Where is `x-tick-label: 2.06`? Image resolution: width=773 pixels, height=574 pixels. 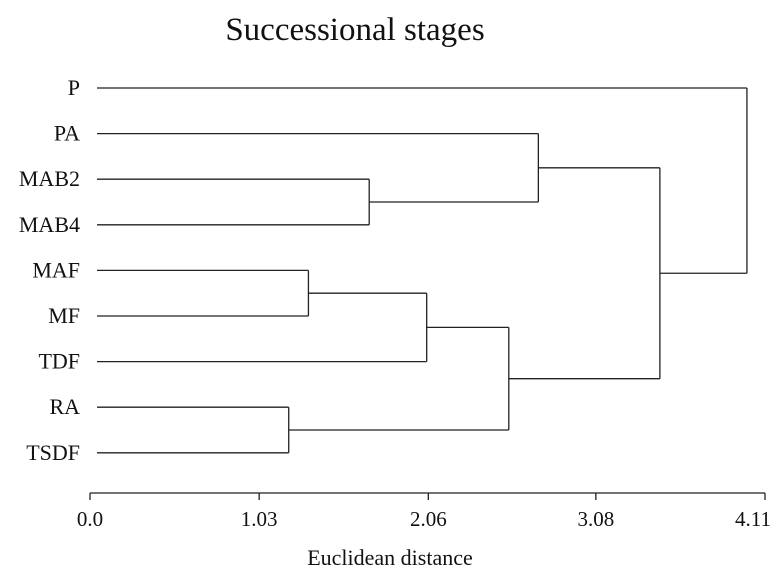 x-tick-label: 2.06 is located at coordinates (428, 519).